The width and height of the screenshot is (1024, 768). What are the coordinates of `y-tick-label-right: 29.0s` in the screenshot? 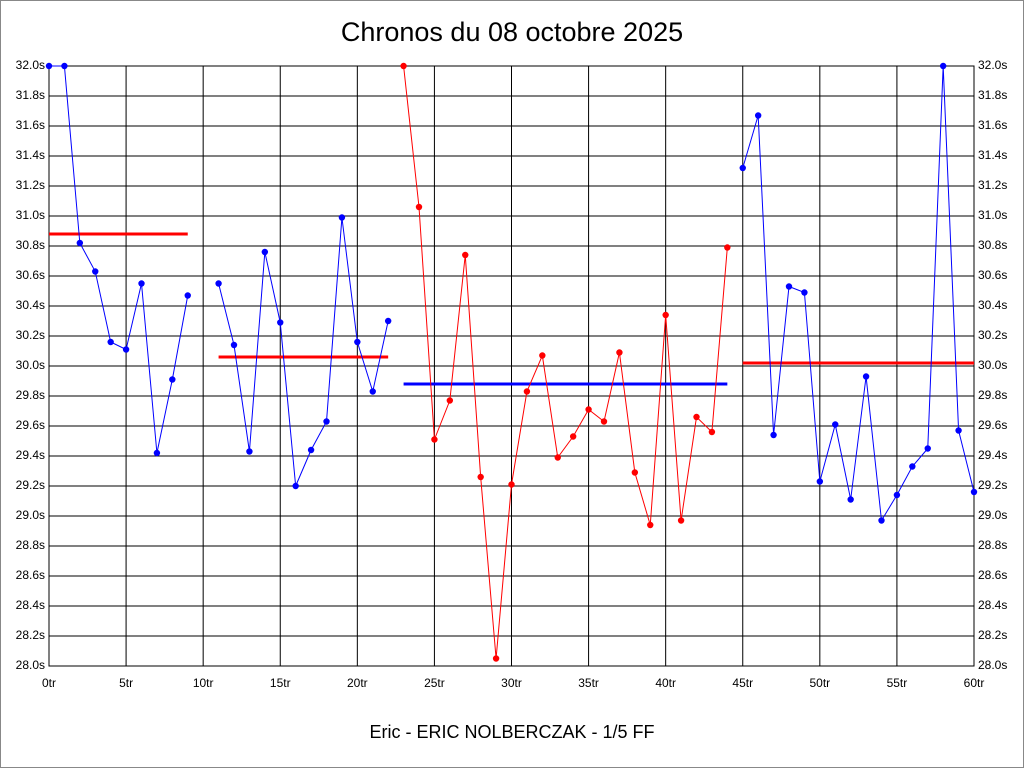 It's located at (992, 515).